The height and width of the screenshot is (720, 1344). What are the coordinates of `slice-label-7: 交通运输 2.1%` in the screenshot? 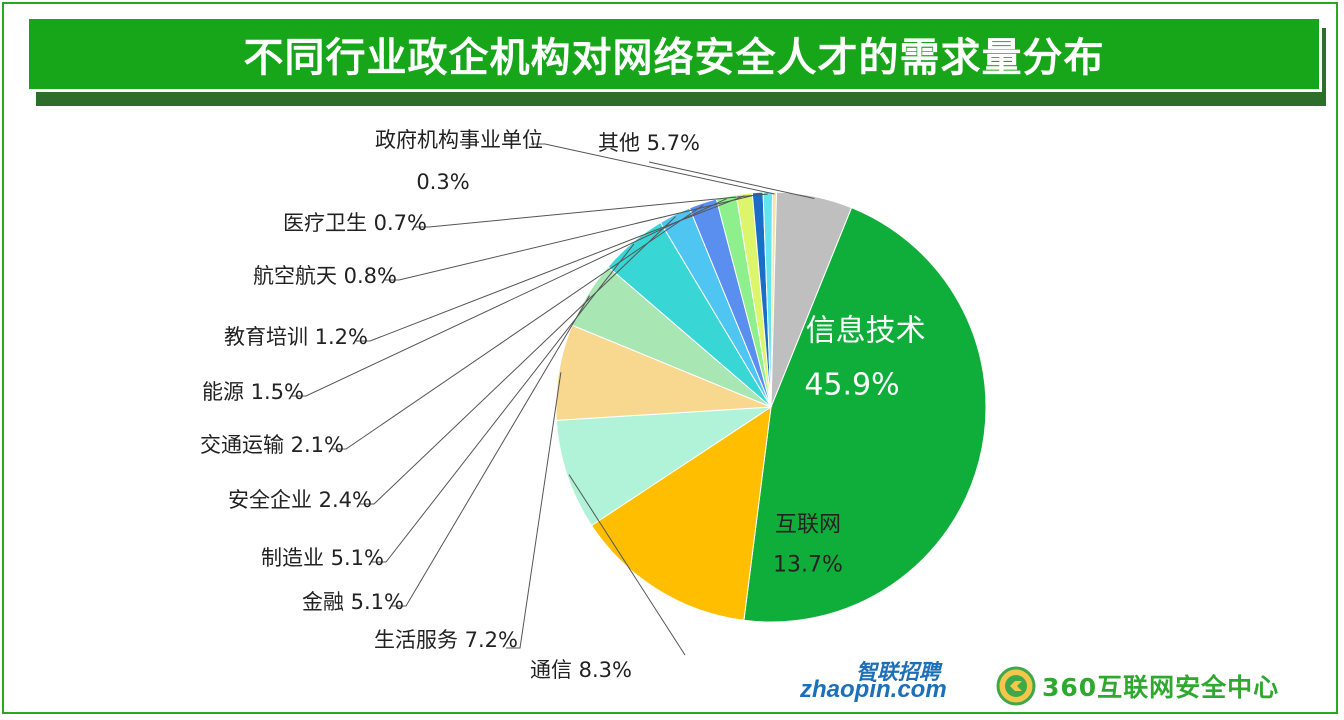 It's located at (272, 445).